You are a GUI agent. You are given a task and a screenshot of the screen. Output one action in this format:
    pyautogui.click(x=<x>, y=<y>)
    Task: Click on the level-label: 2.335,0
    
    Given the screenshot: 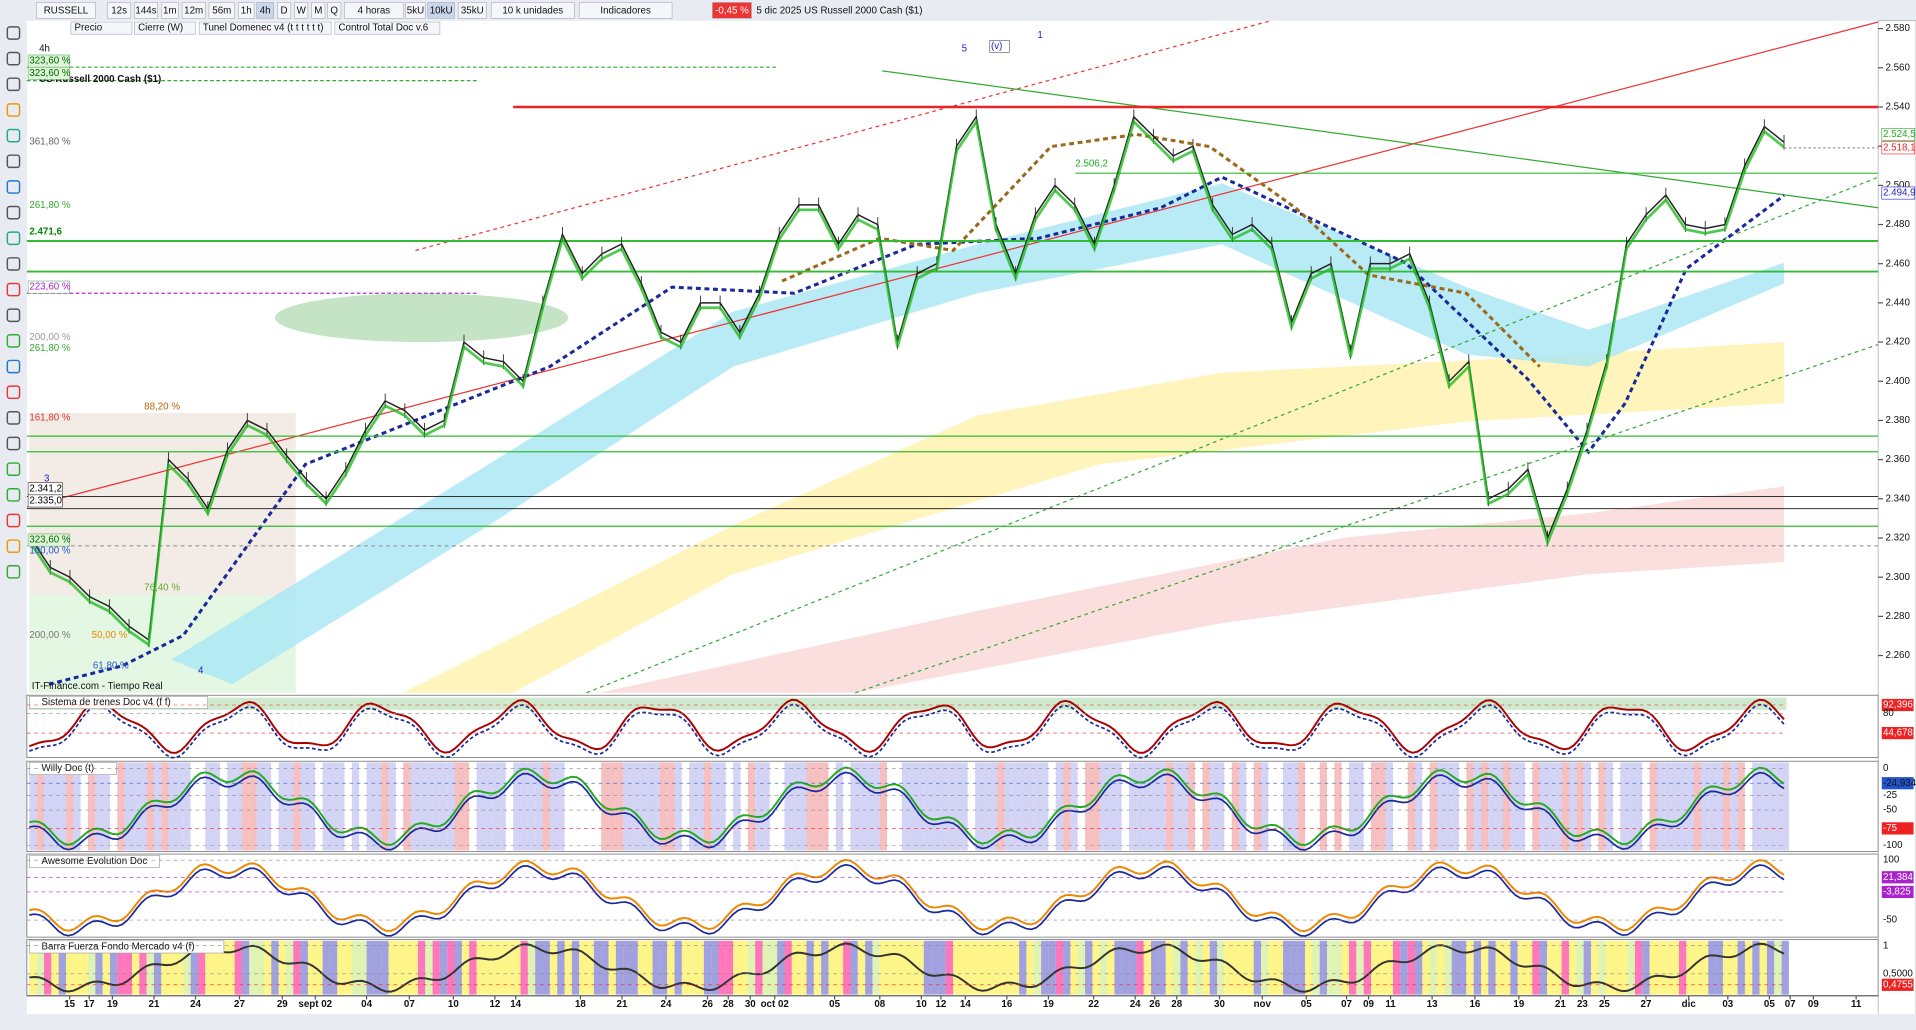 What is the action you would take?
    pyautogui.click(x=45, y=501)
    